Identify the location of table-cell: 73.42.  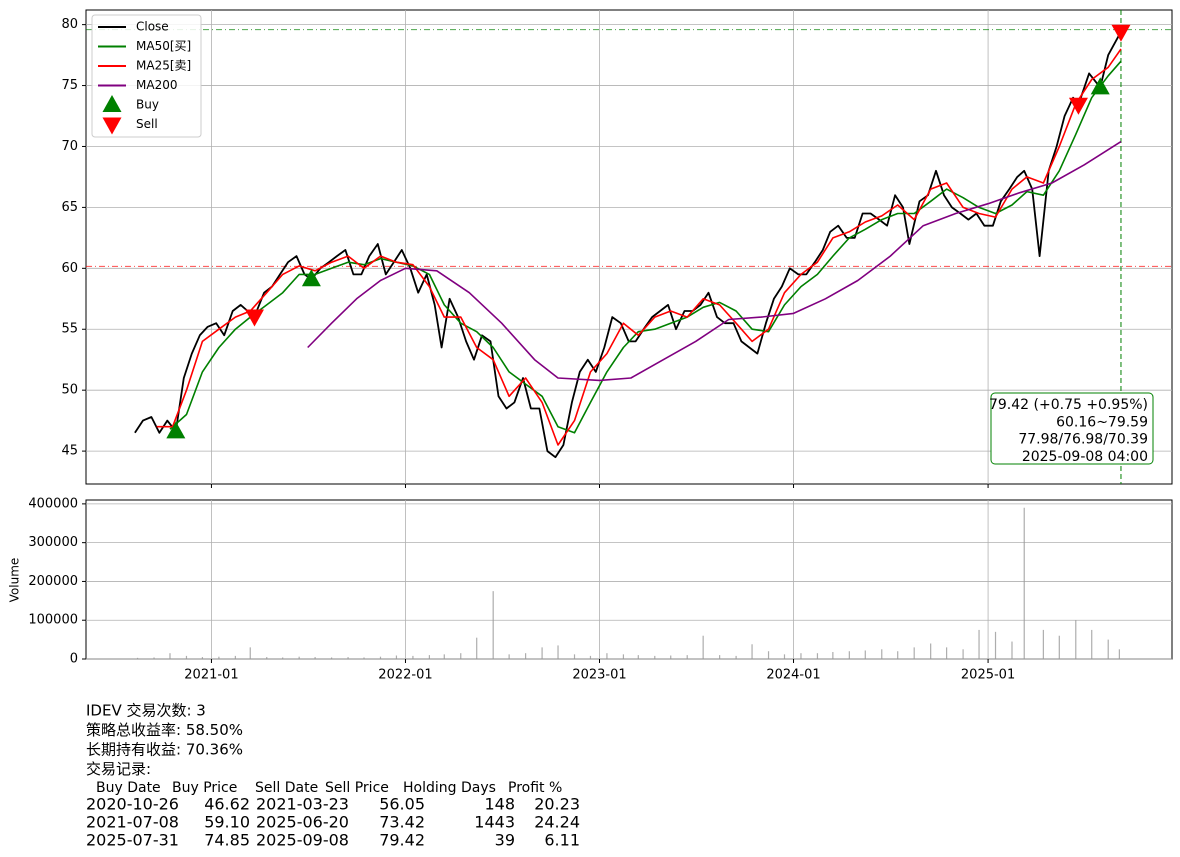
(402, 822).